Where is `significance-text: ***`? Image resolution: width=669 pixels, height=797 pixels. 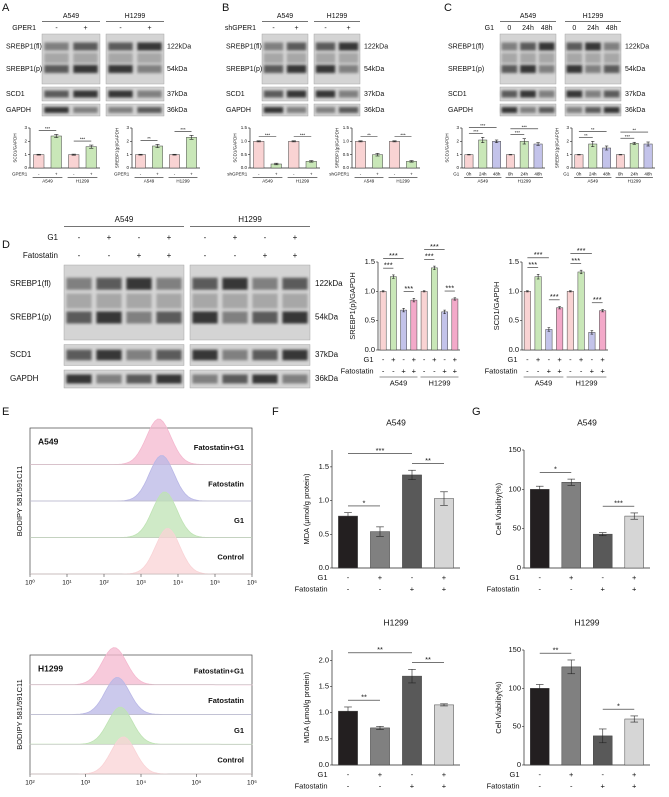 significance-text: *** is located at coordinates (597, 299).